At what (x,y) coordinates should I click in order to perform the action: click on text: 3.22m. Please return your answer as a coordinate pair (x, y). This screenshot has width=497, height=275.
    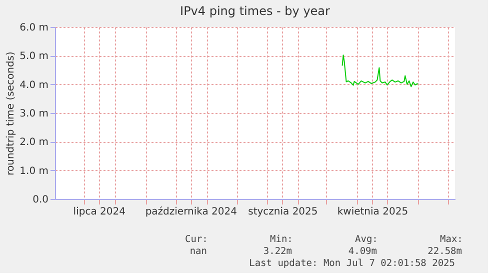
    Looking at the image, I should click on (277, 251).